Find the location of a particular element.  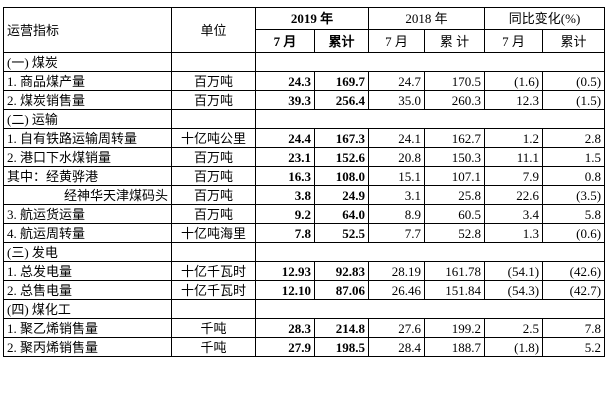

value-yoy-month: (1.6) is located at coordinates (514, 81).